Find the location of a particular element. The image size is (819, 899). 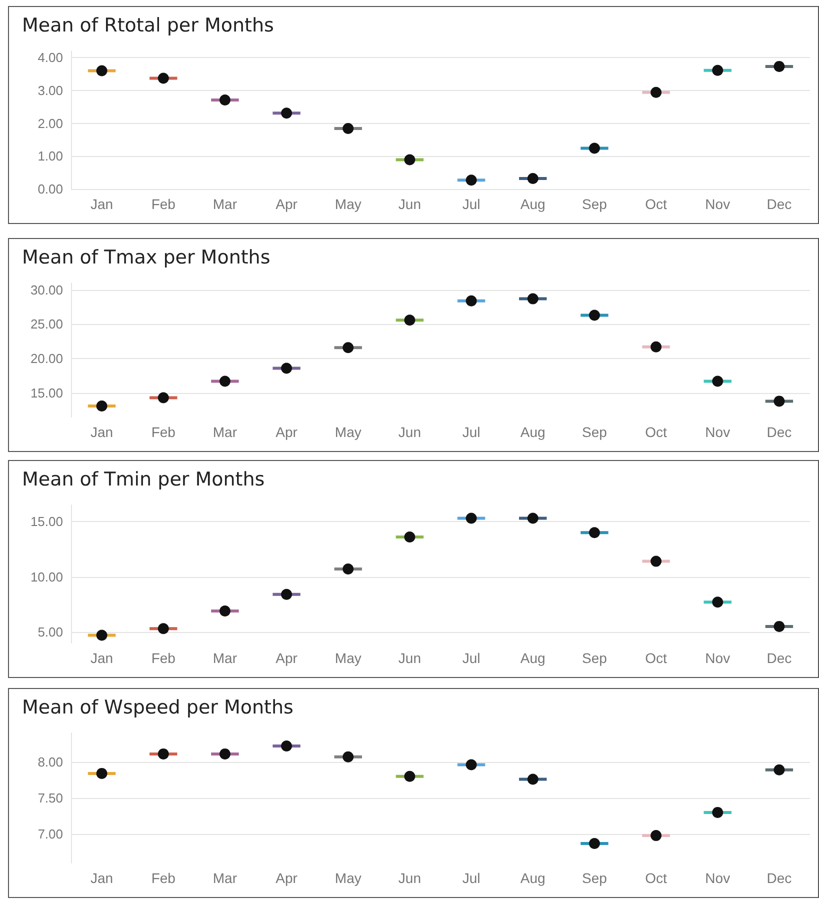

y-tick-label: 4.00 is located at coordinates (50, 58).